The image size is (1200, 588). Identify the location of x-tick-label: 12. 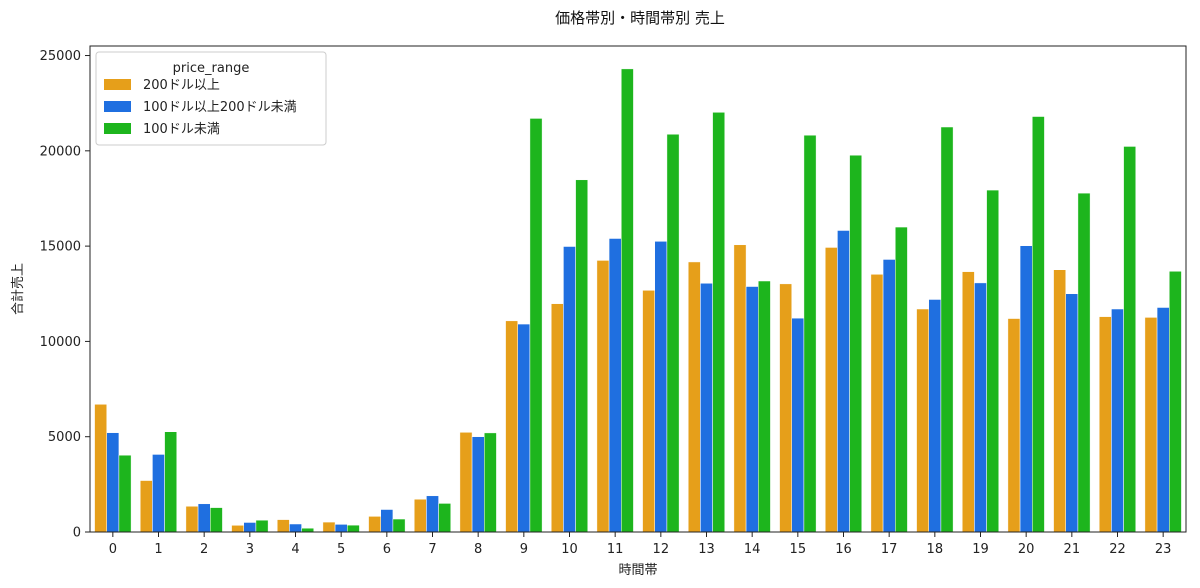
(661, 549).